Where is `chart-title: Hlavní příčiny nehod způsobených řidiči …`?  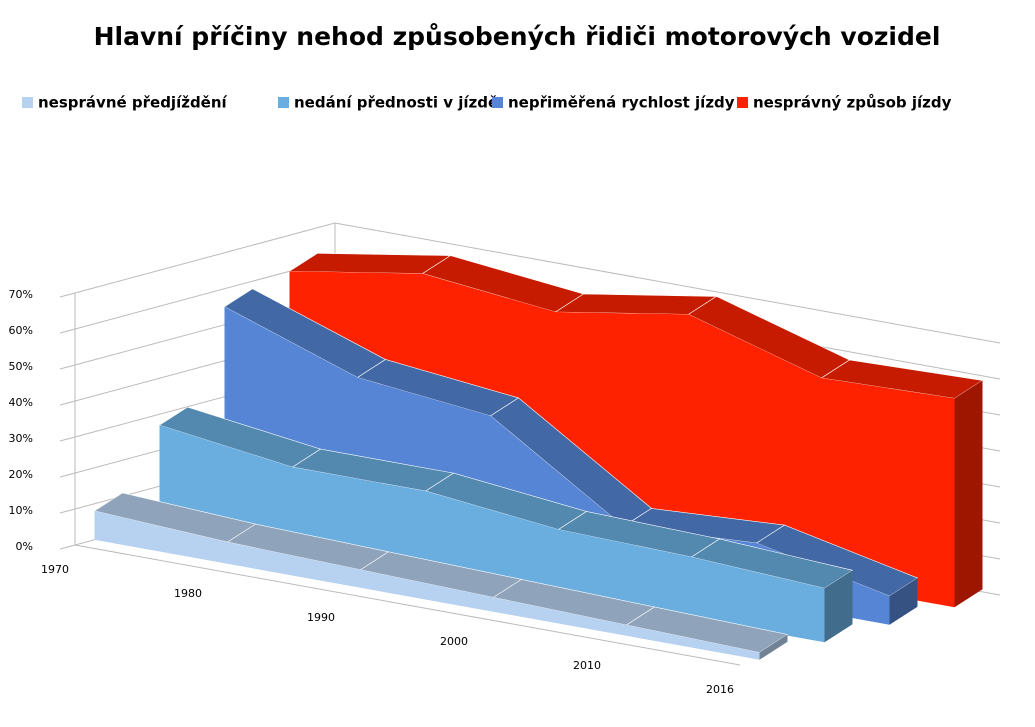 chart-title: Hlavní příčiny nehod způsobených řidiči … is located at coordinates (517, 36).